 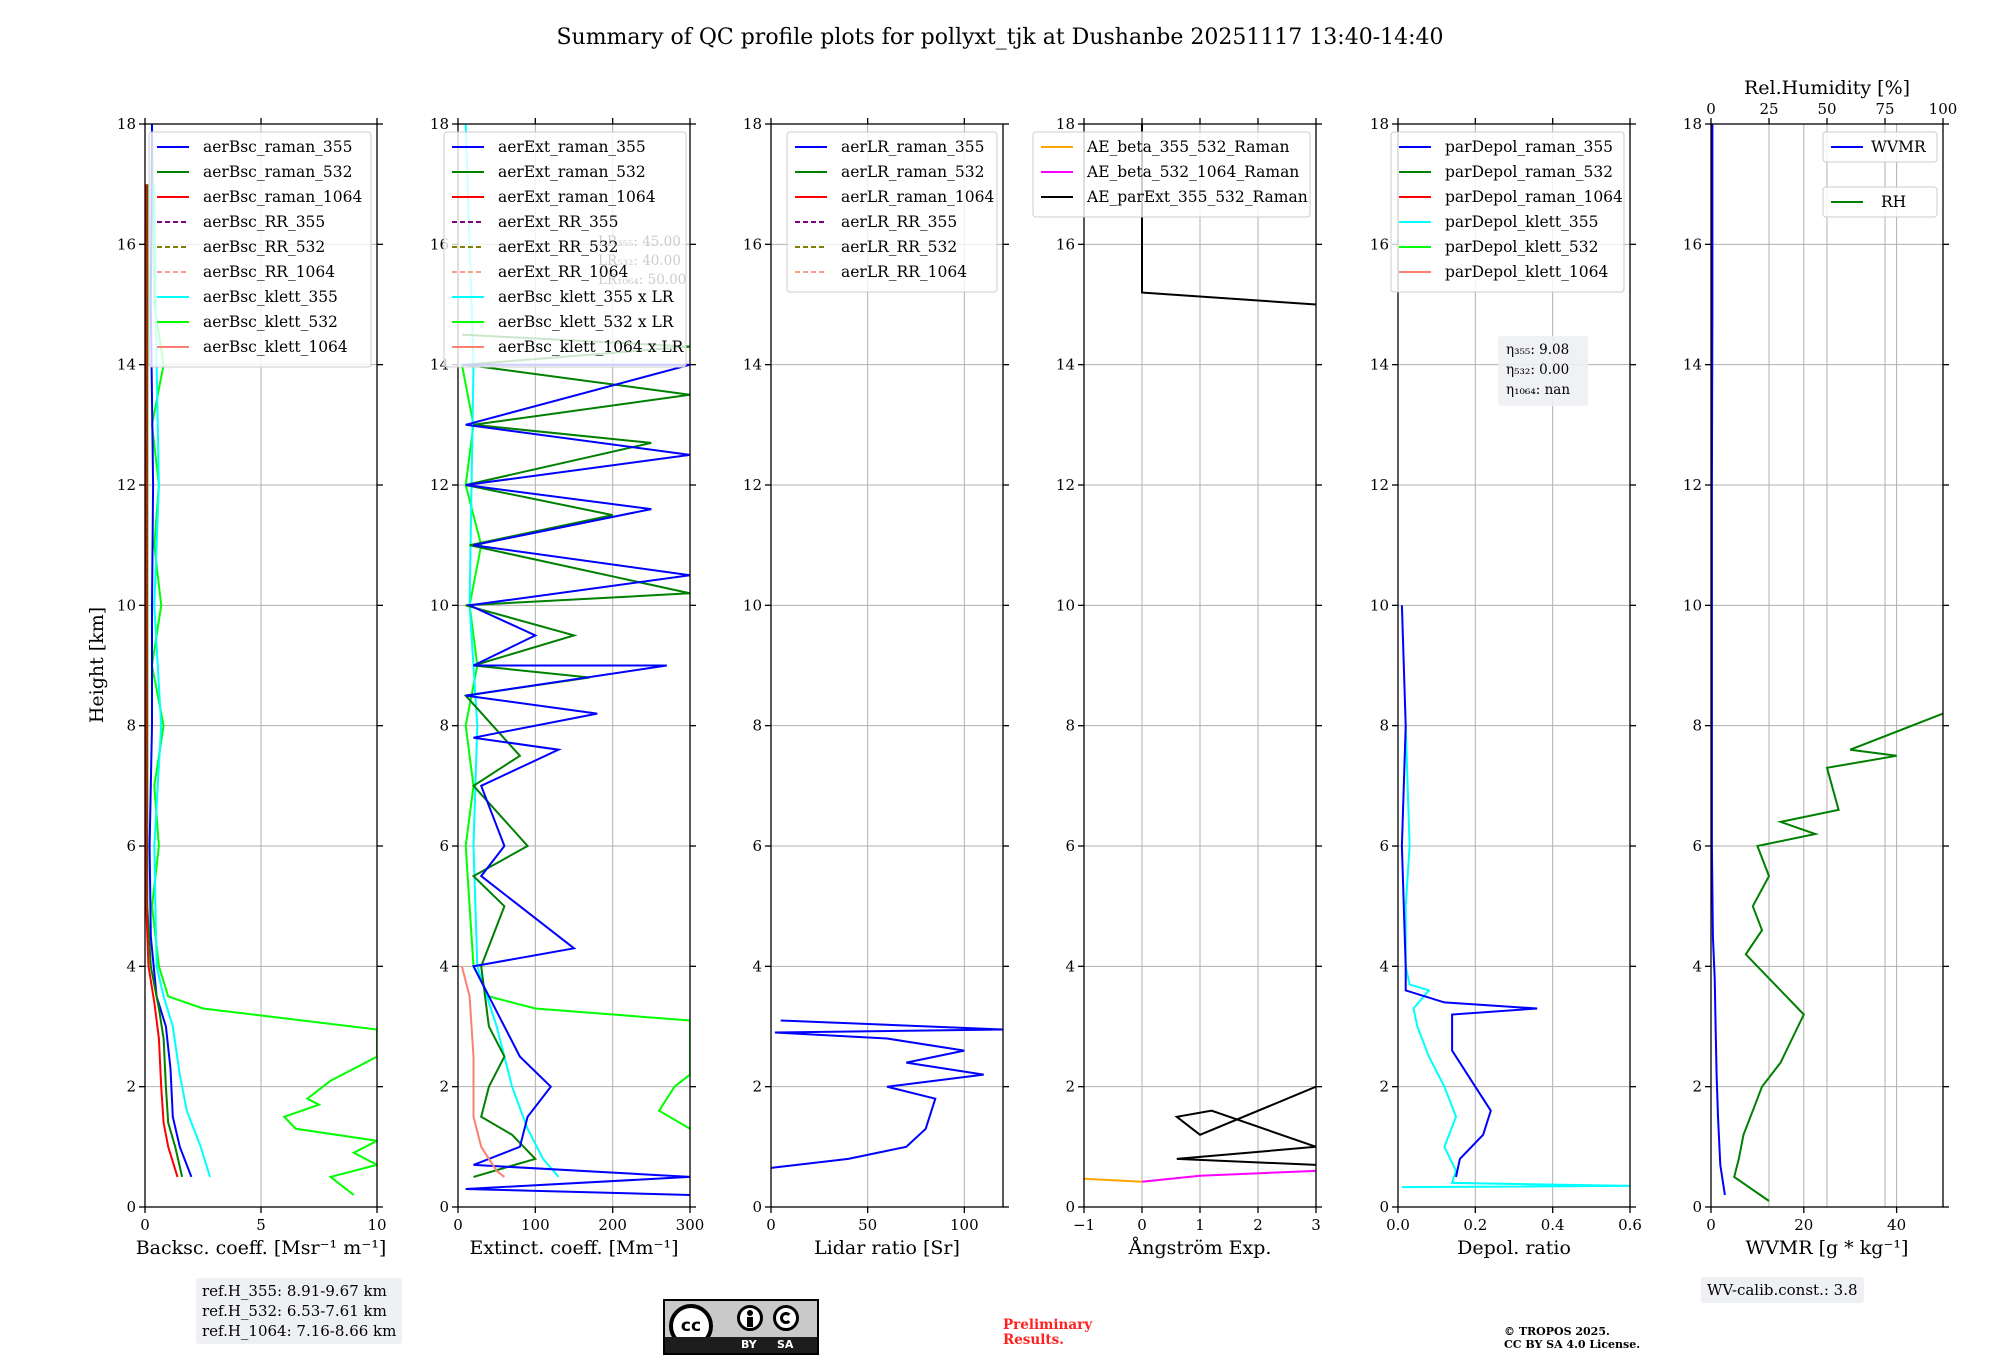 I want to click on legend-label: aerExt_raman_532, so click(x=572, y=172).